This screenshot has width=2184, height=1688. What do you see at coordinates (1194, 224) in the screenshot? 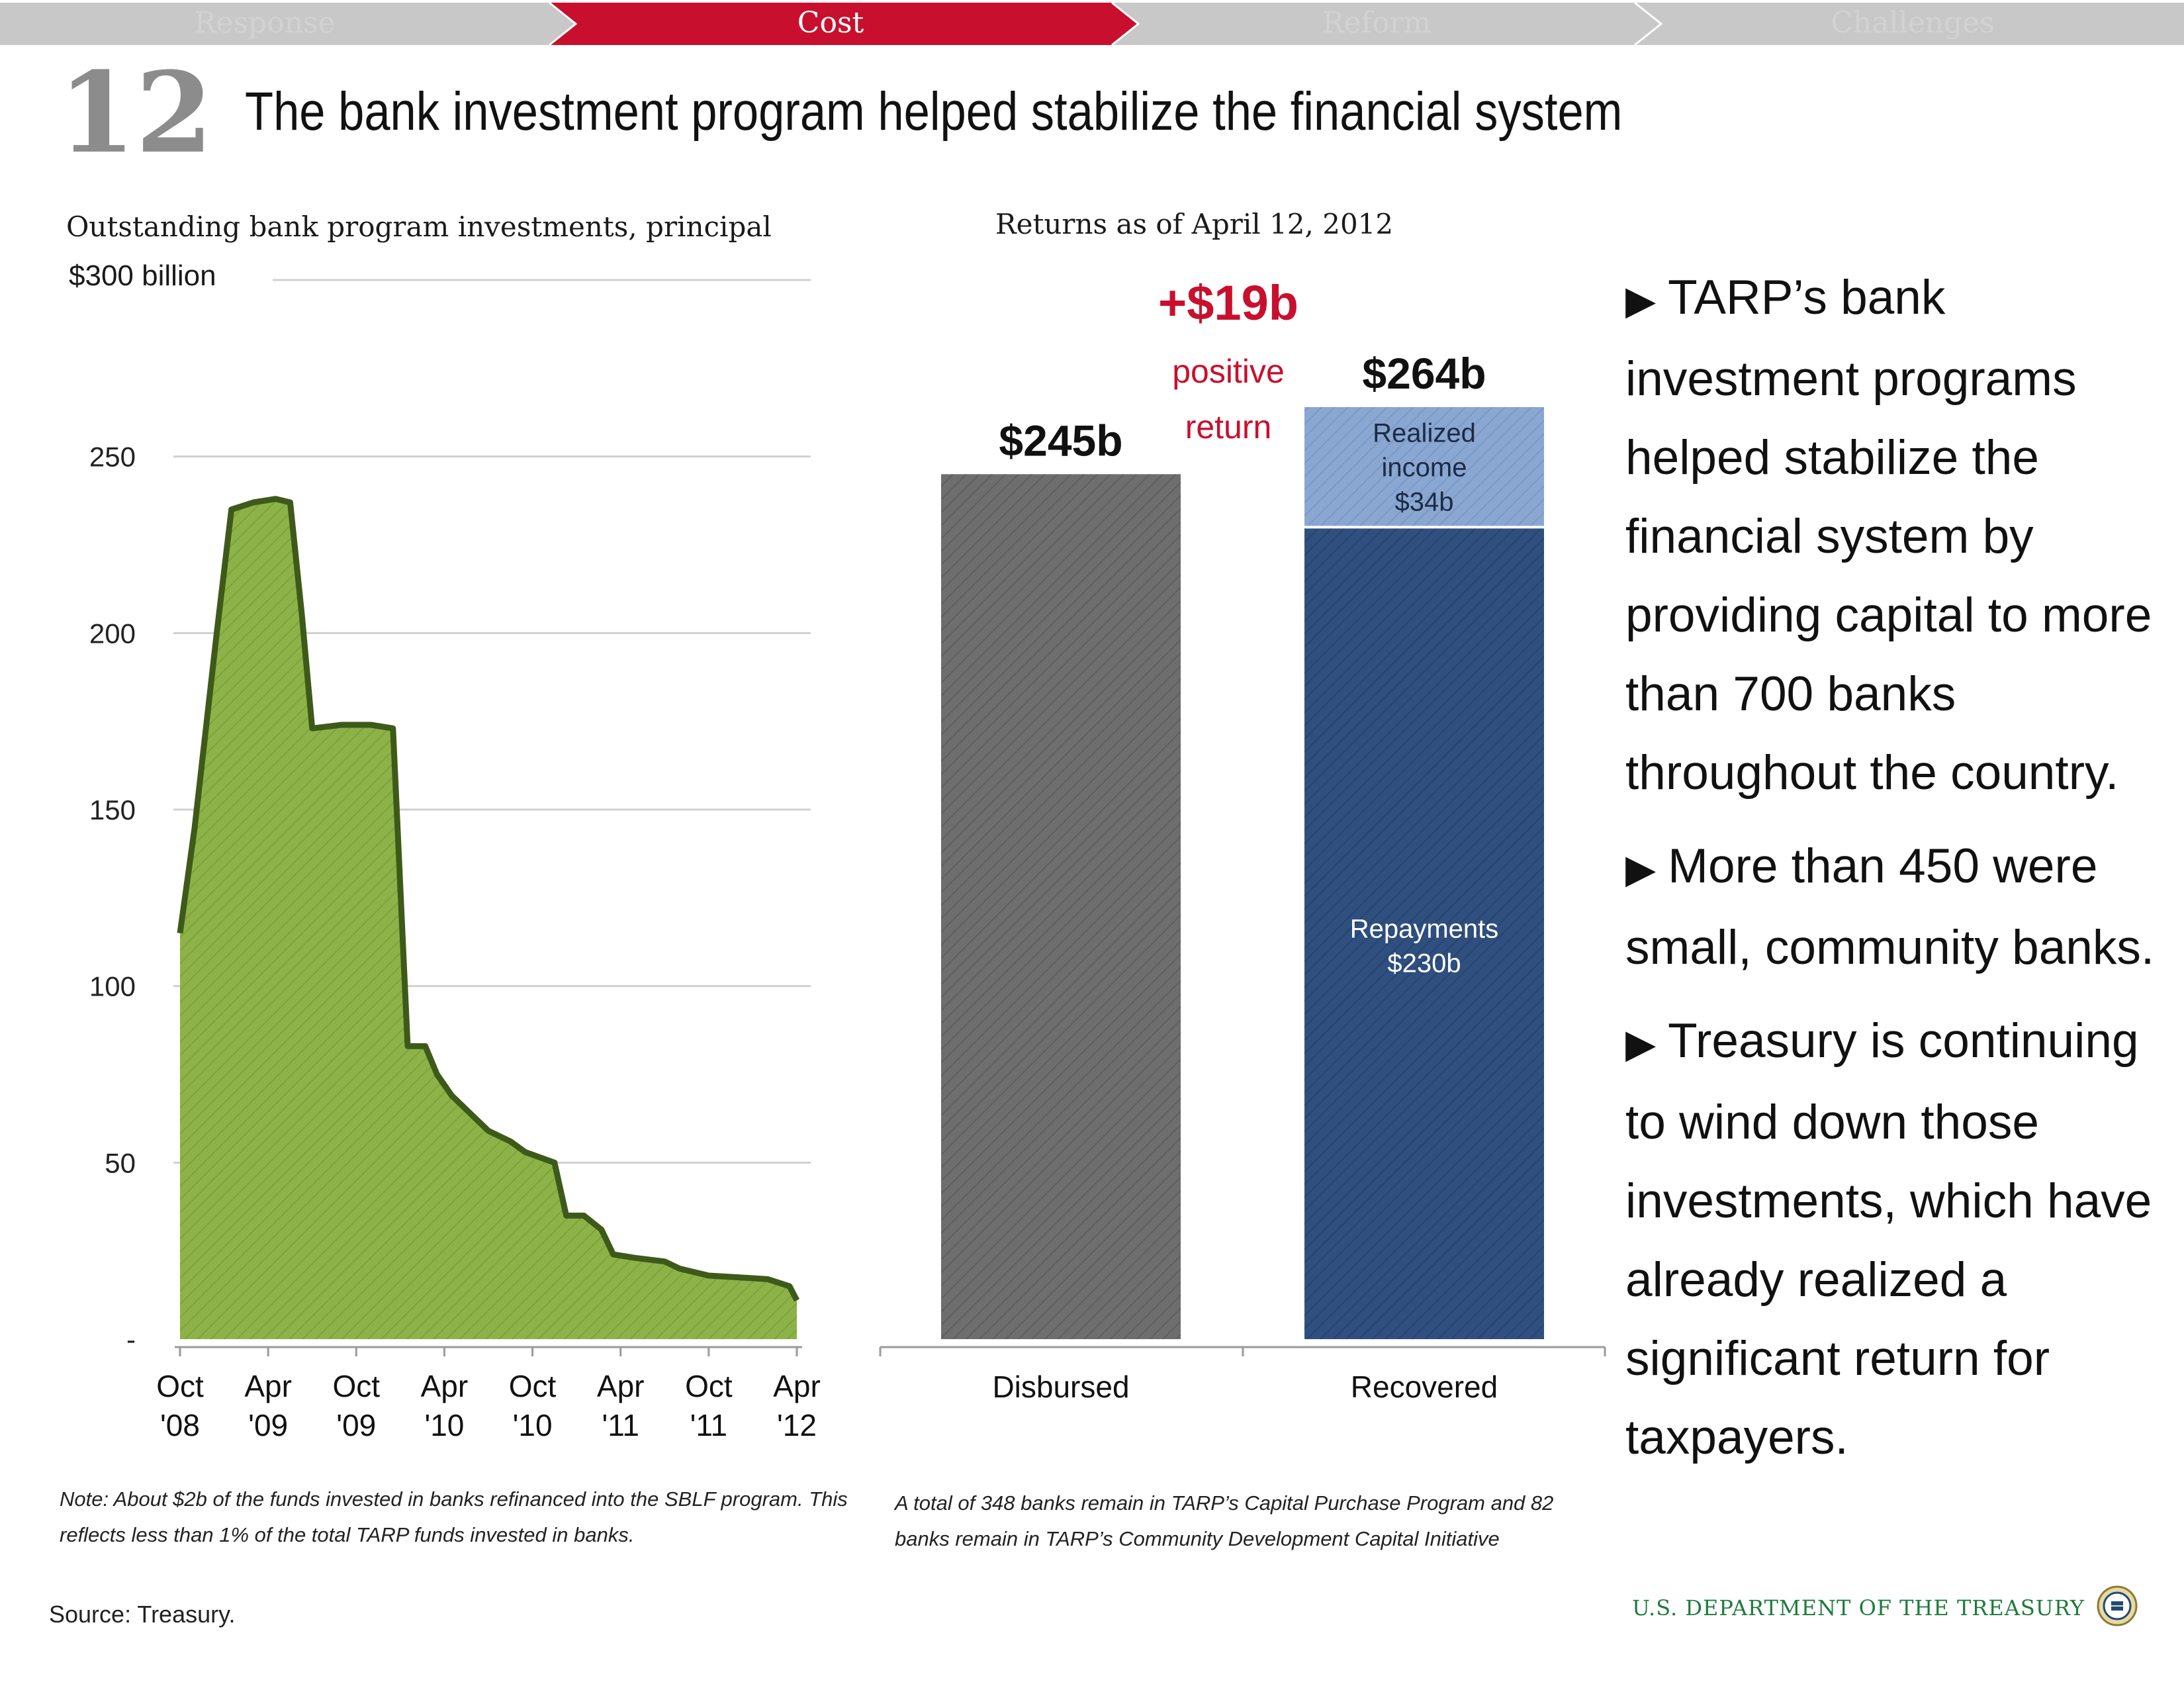
I see `bar-chart-title: Returns as of April 12, 2012` at bounding box center [1194, 224].